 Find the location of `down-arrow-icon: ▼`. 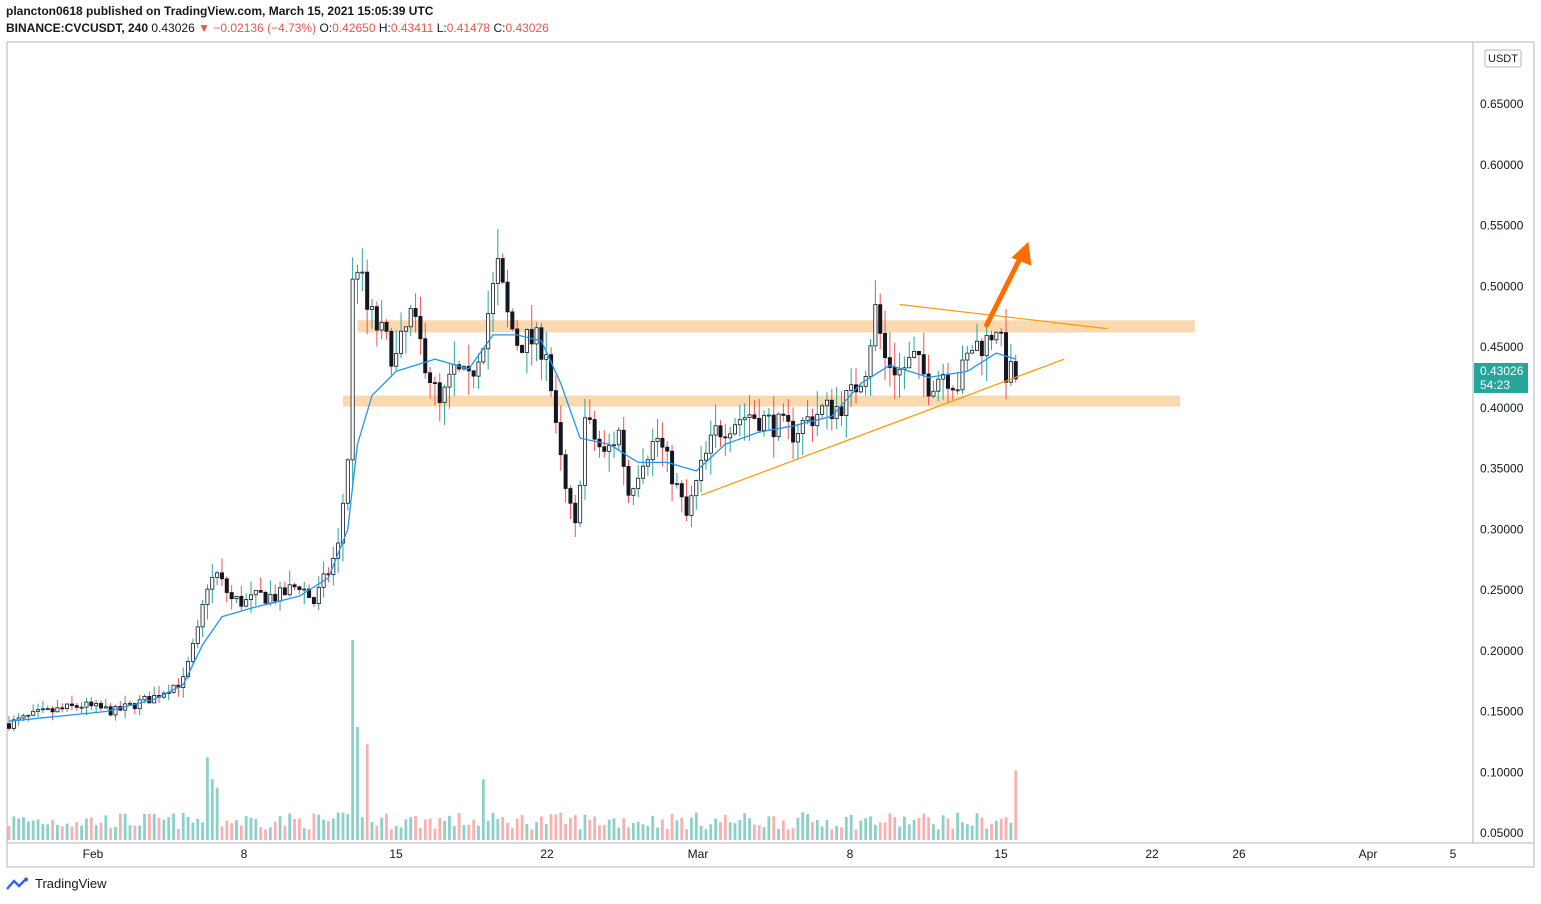

down-arrow-icon: ▼ is located at coordinates (204, 28).